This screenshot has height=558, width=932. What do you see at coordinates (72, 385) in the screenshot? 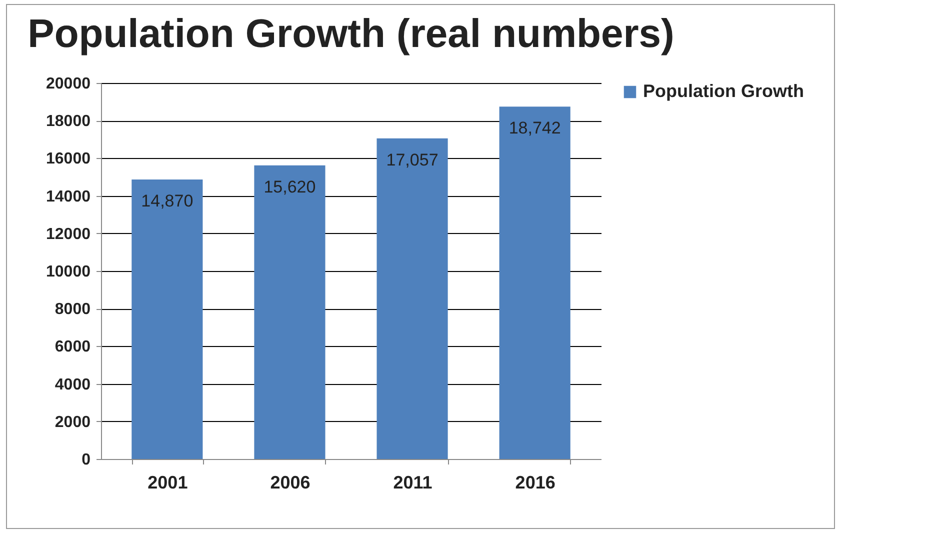
I see `y-tick-label: 4000` at bounding box center [72, 385].